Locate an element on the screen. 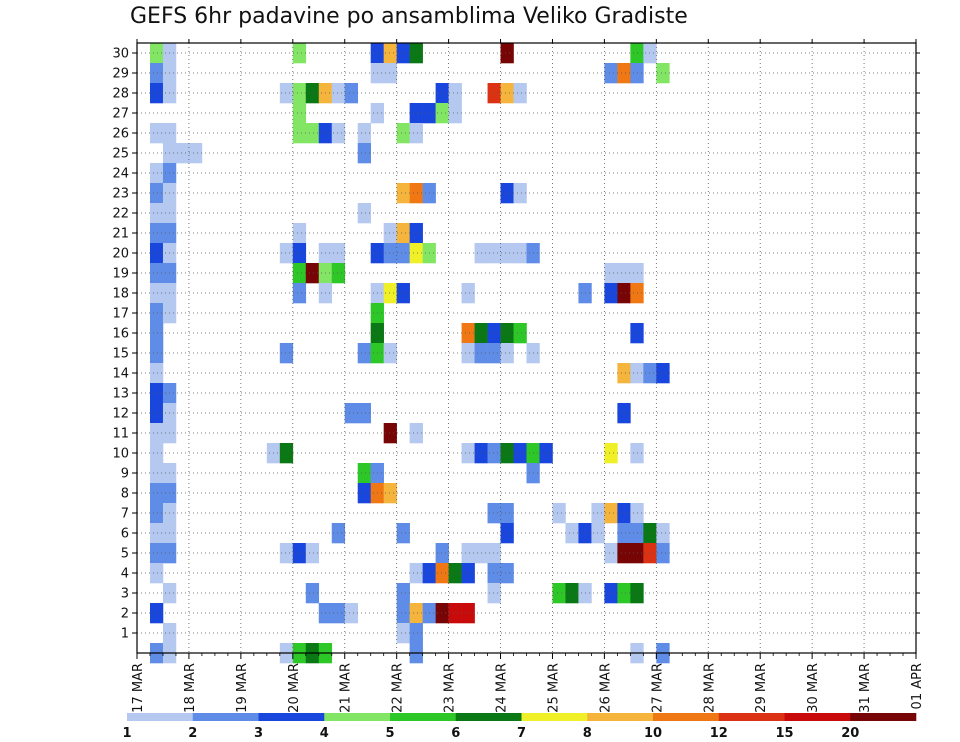 This screenshot has height=742, width=960. legend-label: 10 is located at coordinates (653, 733).